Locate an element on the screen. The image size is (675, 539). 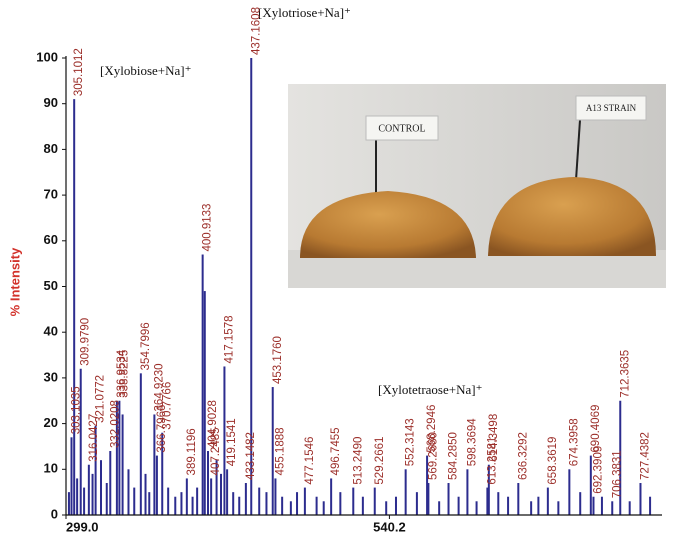
peak-label: 598.3694 is located at coordinates (472, 442).